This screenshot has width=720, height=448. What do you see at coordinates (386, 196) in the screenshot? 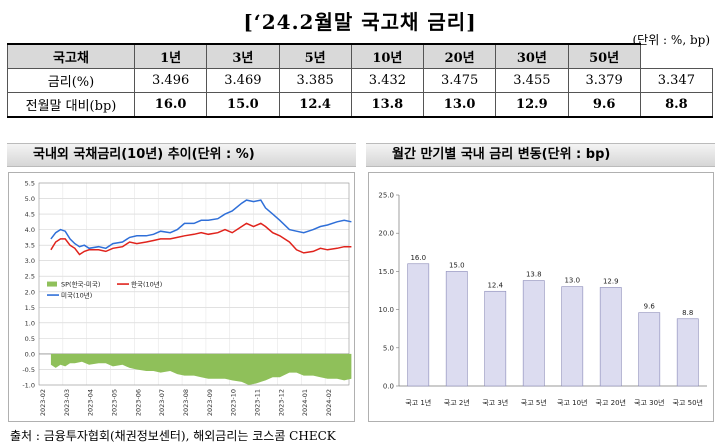
I see `y-tick-label: 25.0` at bounding box center [386, 196].